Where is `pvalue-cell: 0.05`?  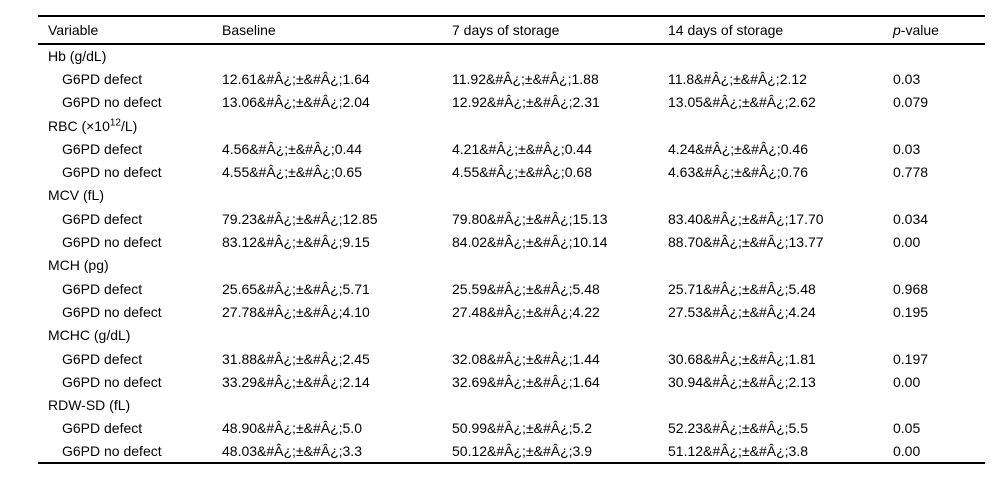
pvalue-cell: 0.05 is located at coordinates (907, 428).